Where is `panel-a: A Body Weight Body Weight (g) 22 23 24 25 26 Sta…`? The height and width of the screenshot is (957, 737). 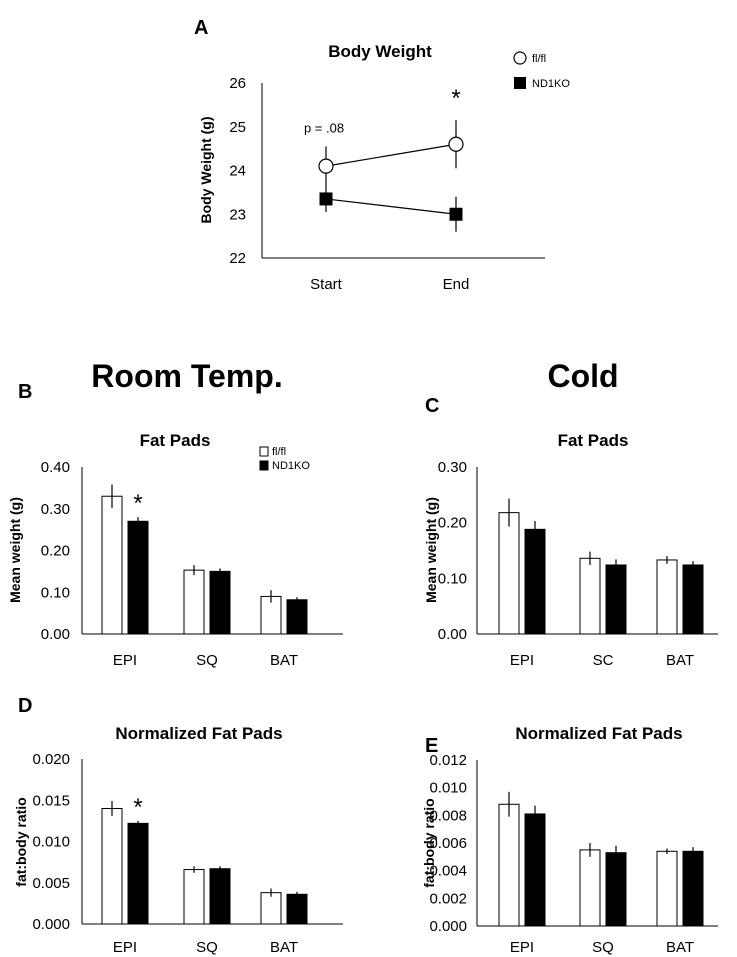
panel-a: A Body Weight Body Weight (g) 22 23 24 25 26 Sta… is located at coordinates (382, 155).